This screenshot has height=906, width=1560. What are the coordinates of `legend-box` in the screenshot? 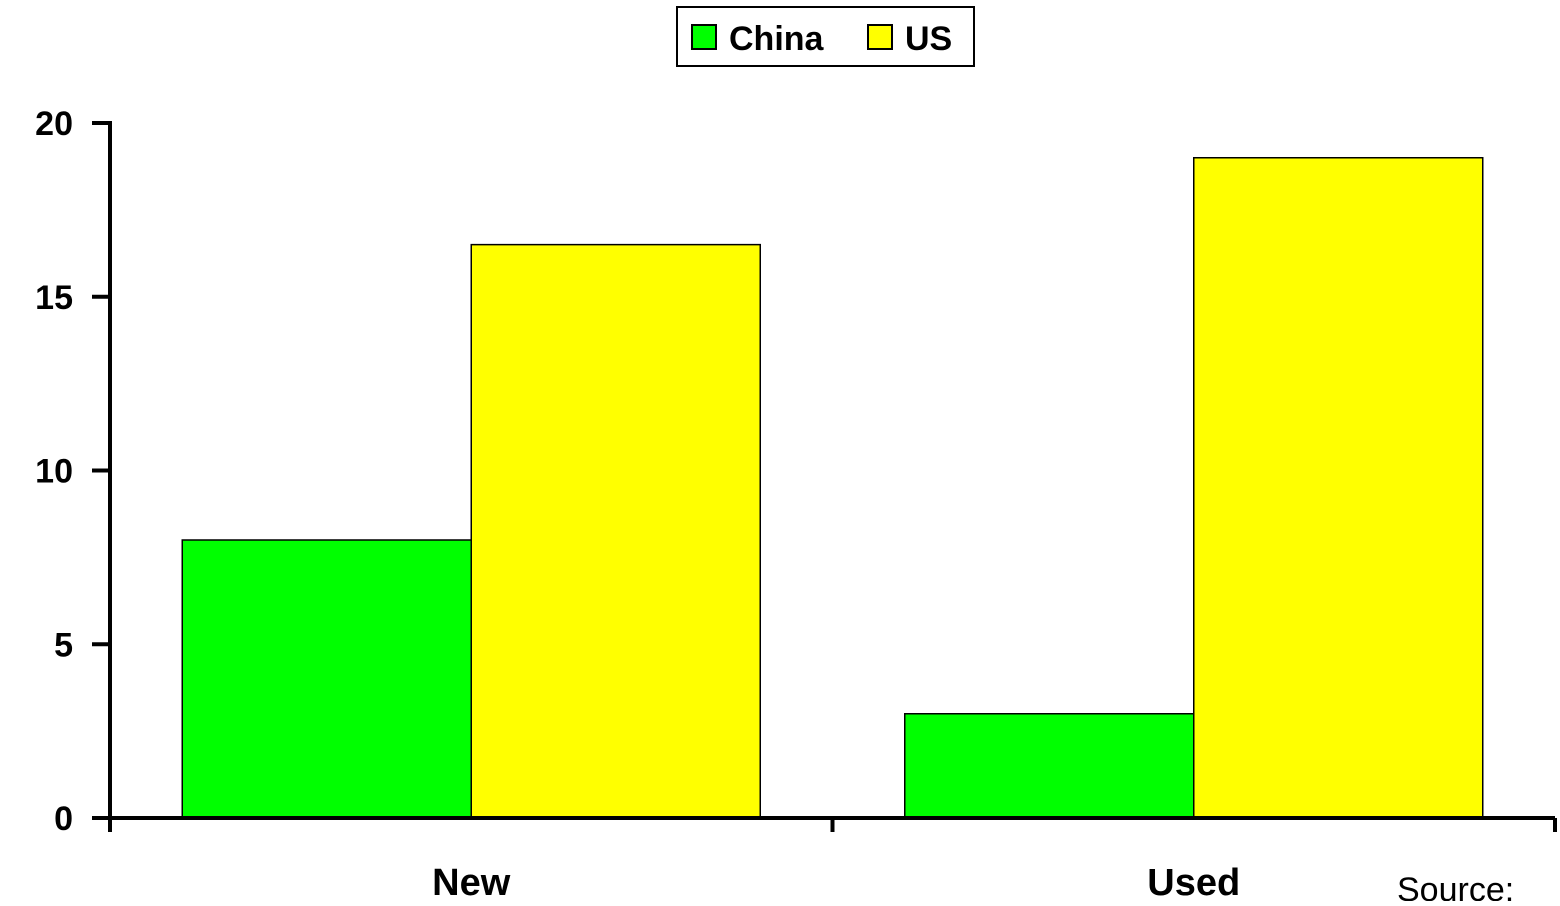 It's located at (825, 36).